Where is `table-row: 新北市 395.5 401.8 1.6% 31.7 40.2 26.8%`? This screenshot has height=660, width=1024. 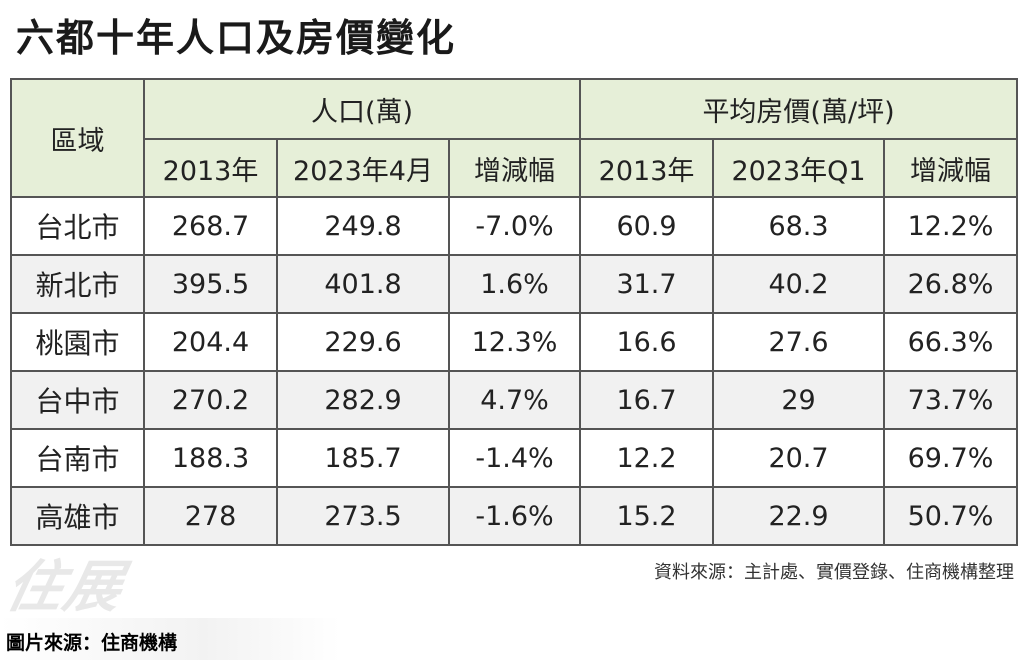 table-row: 新北市 395.5 401.8 1.6% 31.7 40.2 26.8% is located at coordinates (514, 284).